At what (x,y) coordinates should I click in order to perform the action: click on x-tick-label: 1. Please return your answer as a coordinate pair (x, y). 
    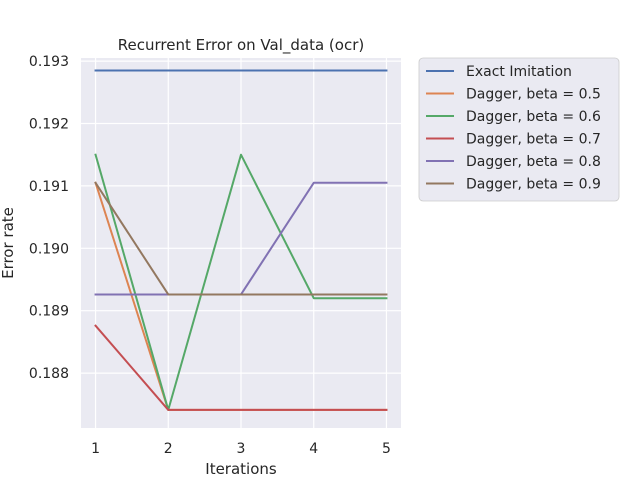
    Looking at the image, I should click on (95, 449).